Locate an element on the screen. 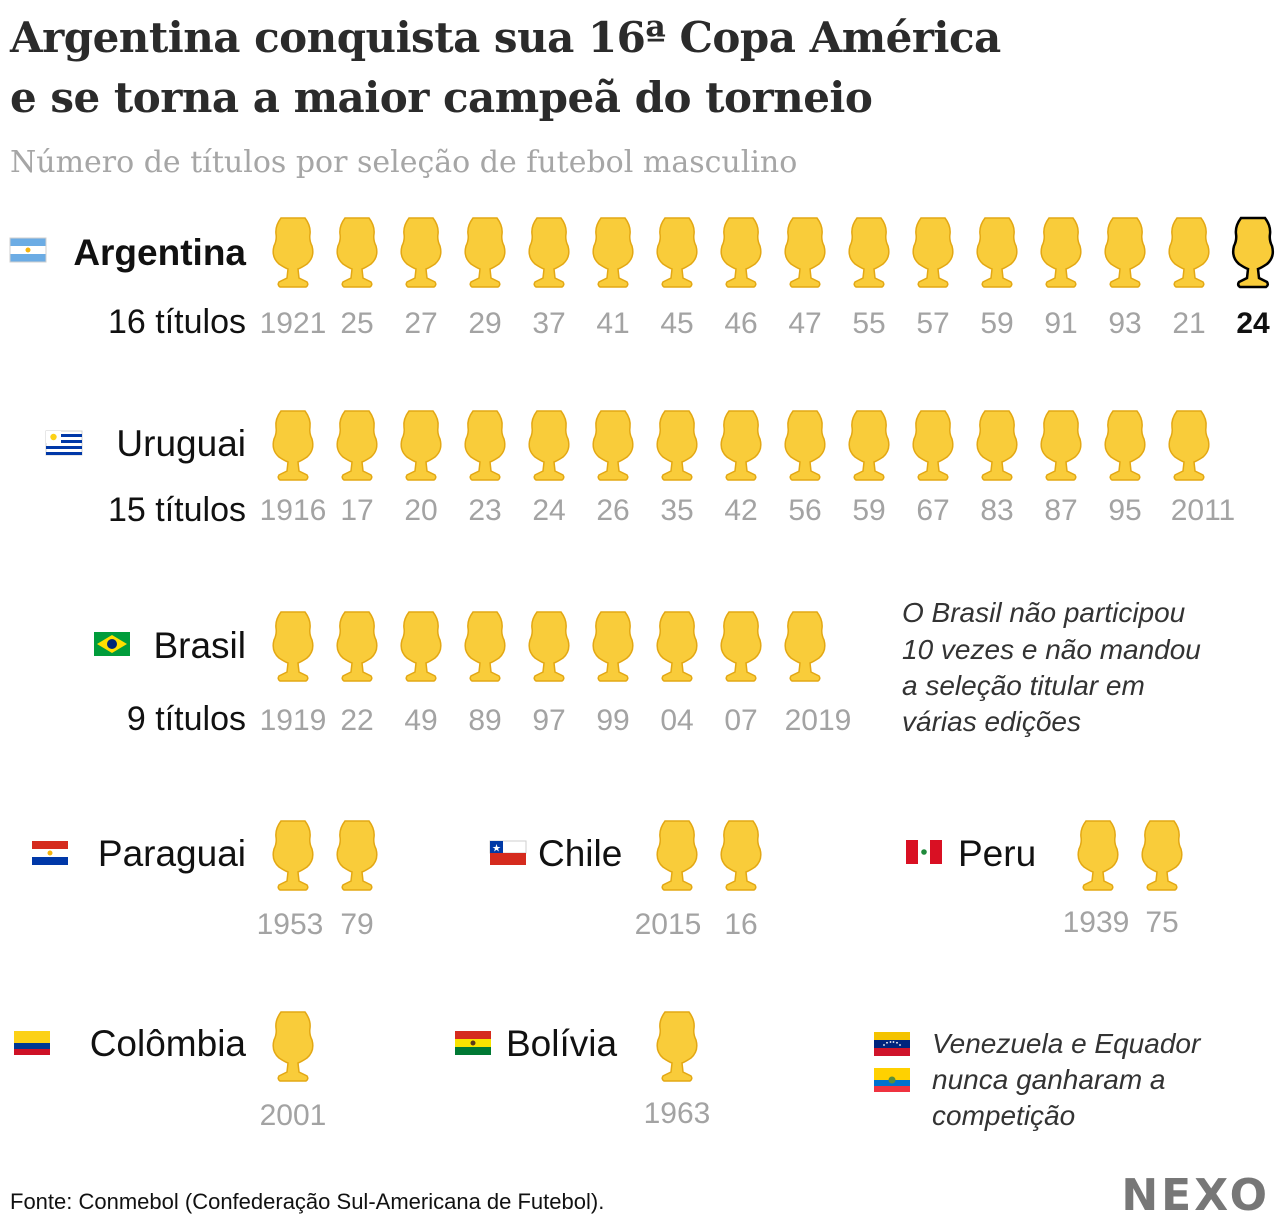  title-count-uruguai: 15 títulos is located at coordinates (177, 510).